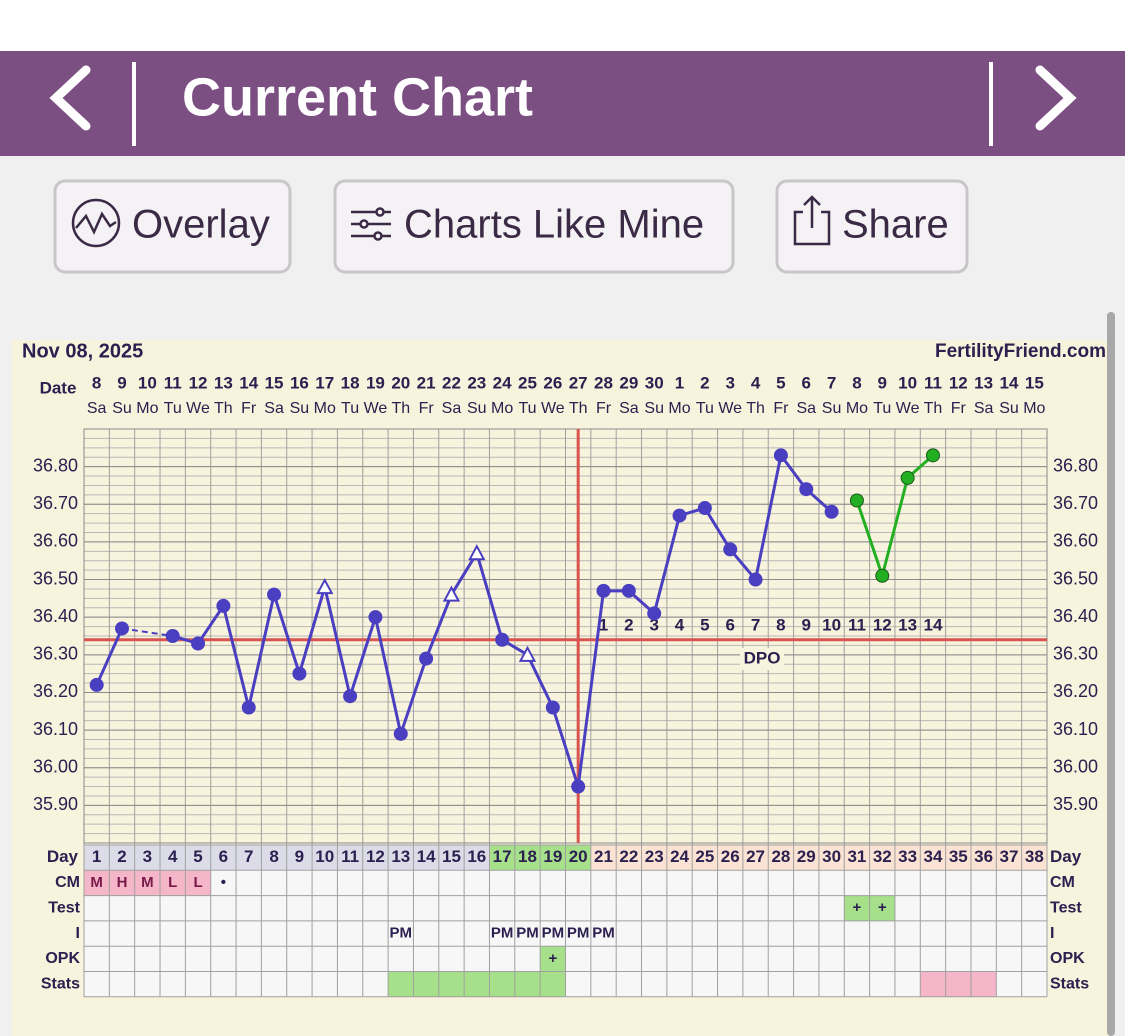 This screenshot has width=1125, height=1036. Describe the element at coordinates (357, 97) in the screenshot. I see `header-title: Current Chart` at that location.